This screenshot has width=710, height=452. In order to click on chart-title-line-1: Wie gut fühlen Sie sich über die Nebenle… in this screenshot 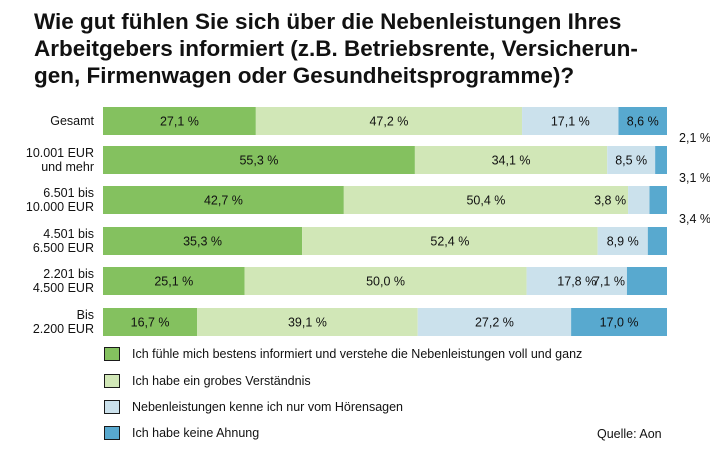, I will do `click(328, 21)`.